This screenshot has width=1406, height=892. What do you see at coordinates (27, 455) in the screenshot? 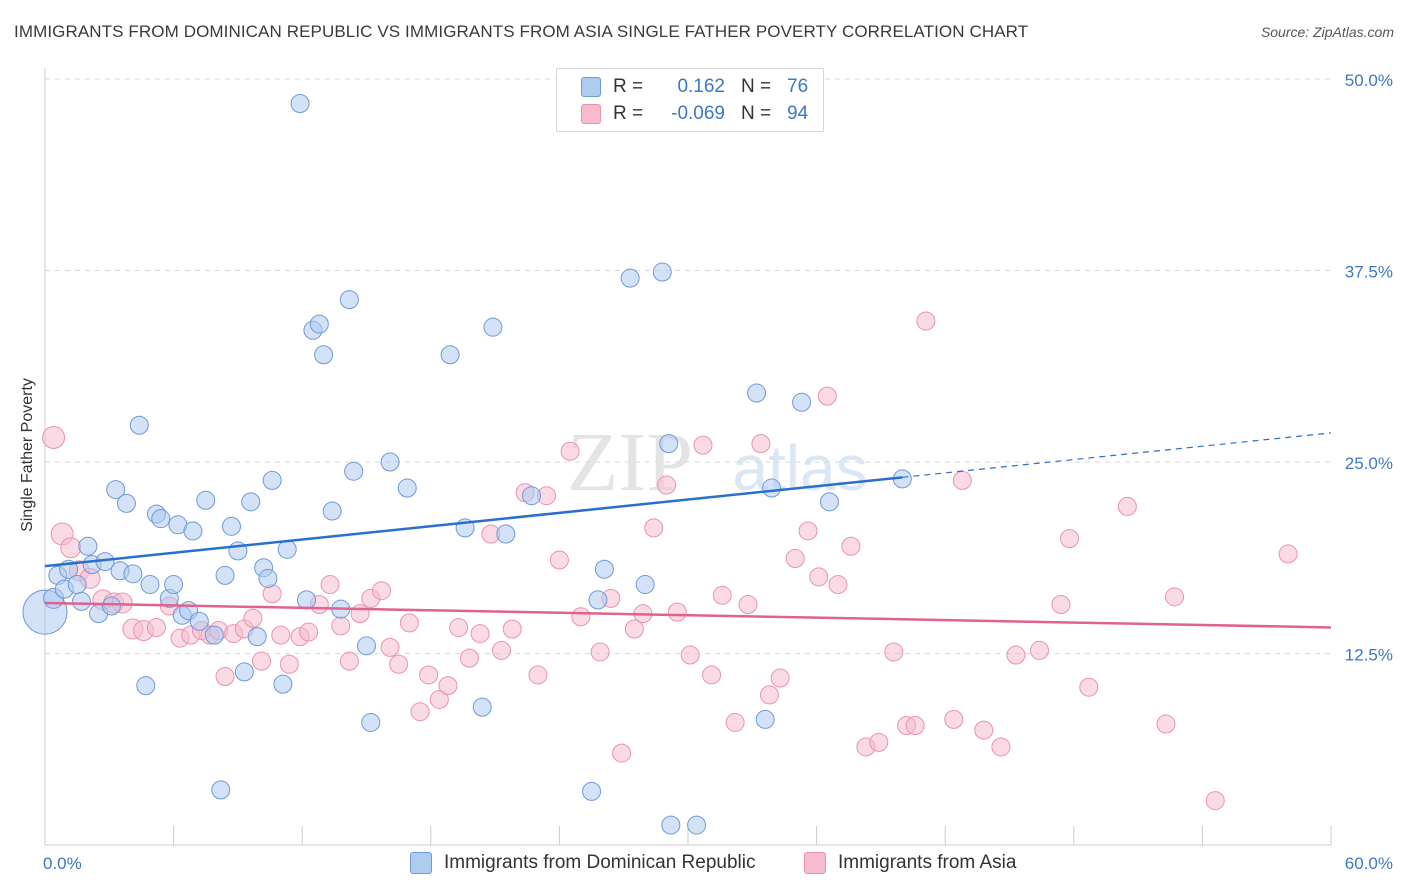
I see `y-axis-label: Single Father Poverty` at bounding box center [27, 455].